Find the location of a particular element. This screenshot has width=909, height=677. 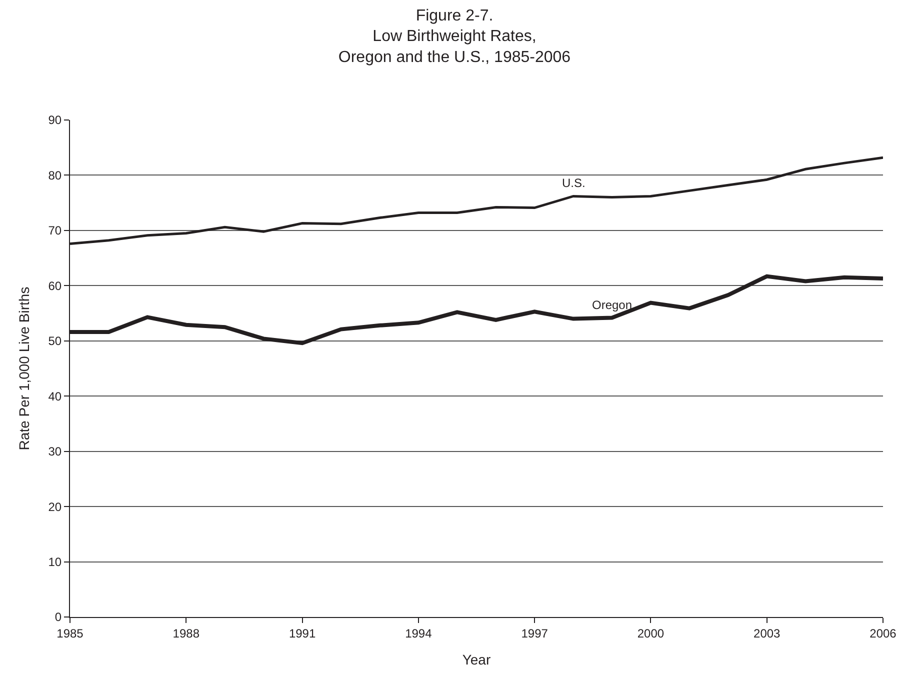

x-axis-title: Year is located at coordinates (476, 660).